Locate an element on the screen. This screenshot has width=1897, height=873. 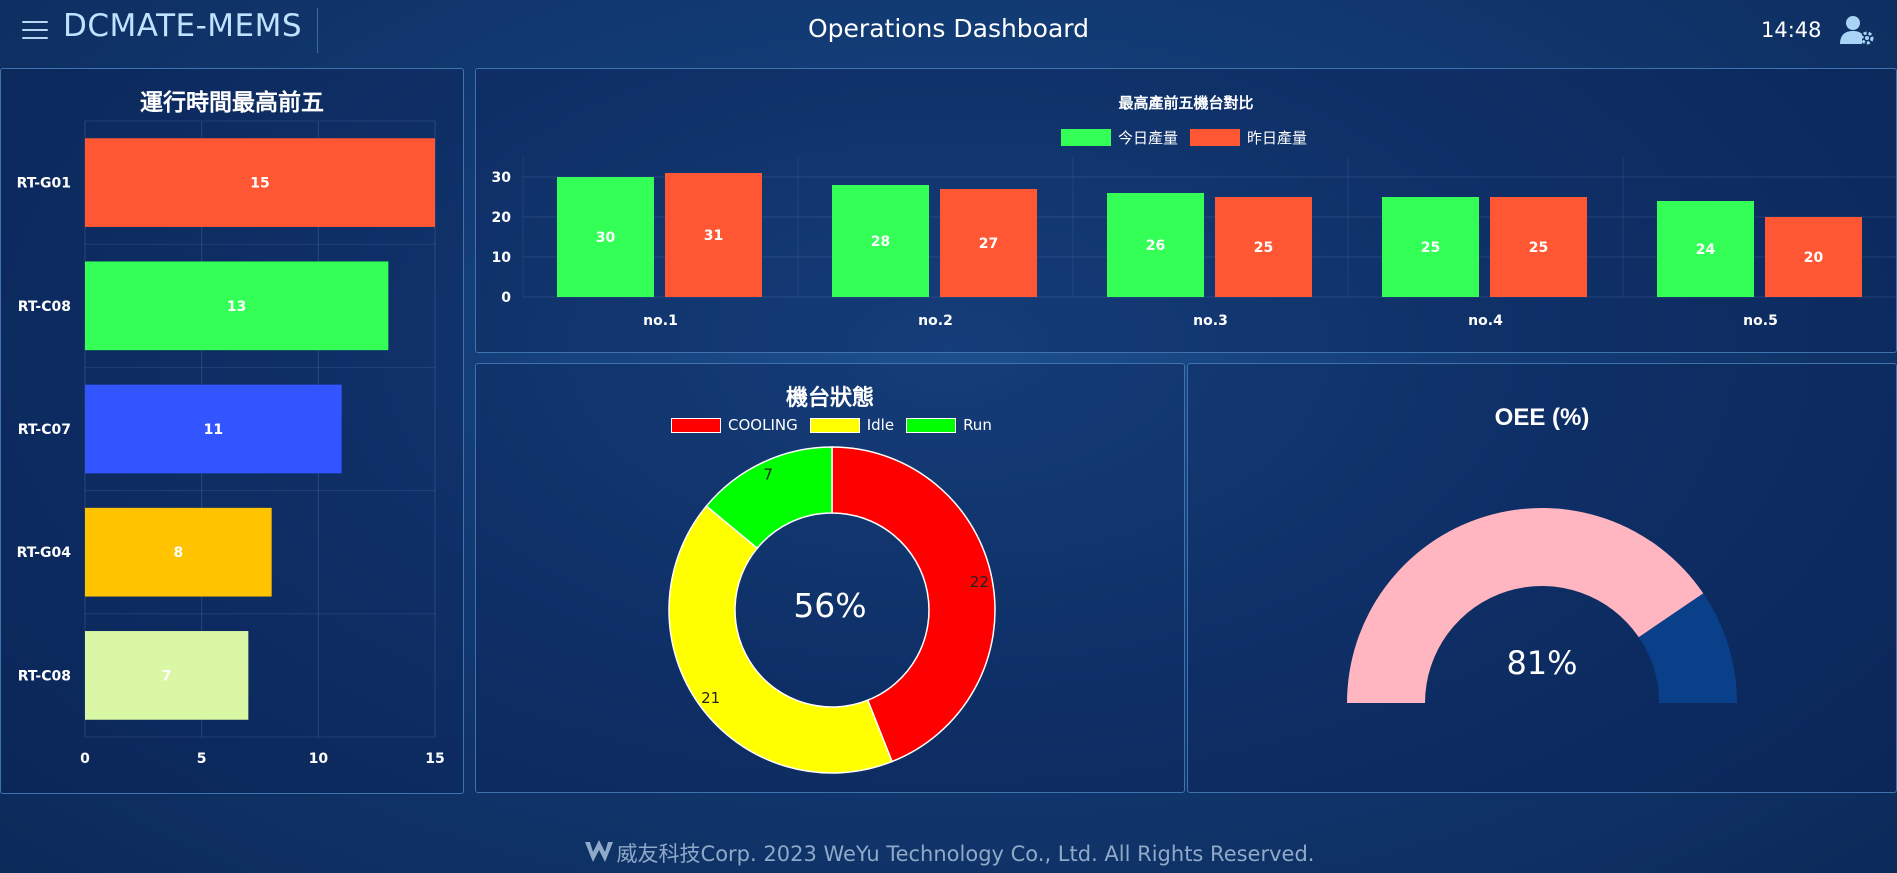
y-tick-label: 30 is located at coordinates (502, 178).